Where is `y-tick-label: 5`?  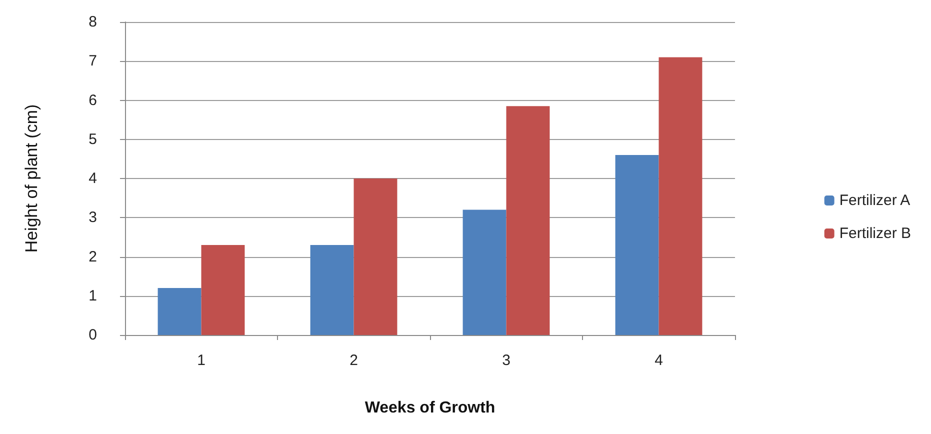 y-tick-label: 5 is located at coordinates (92, 139).